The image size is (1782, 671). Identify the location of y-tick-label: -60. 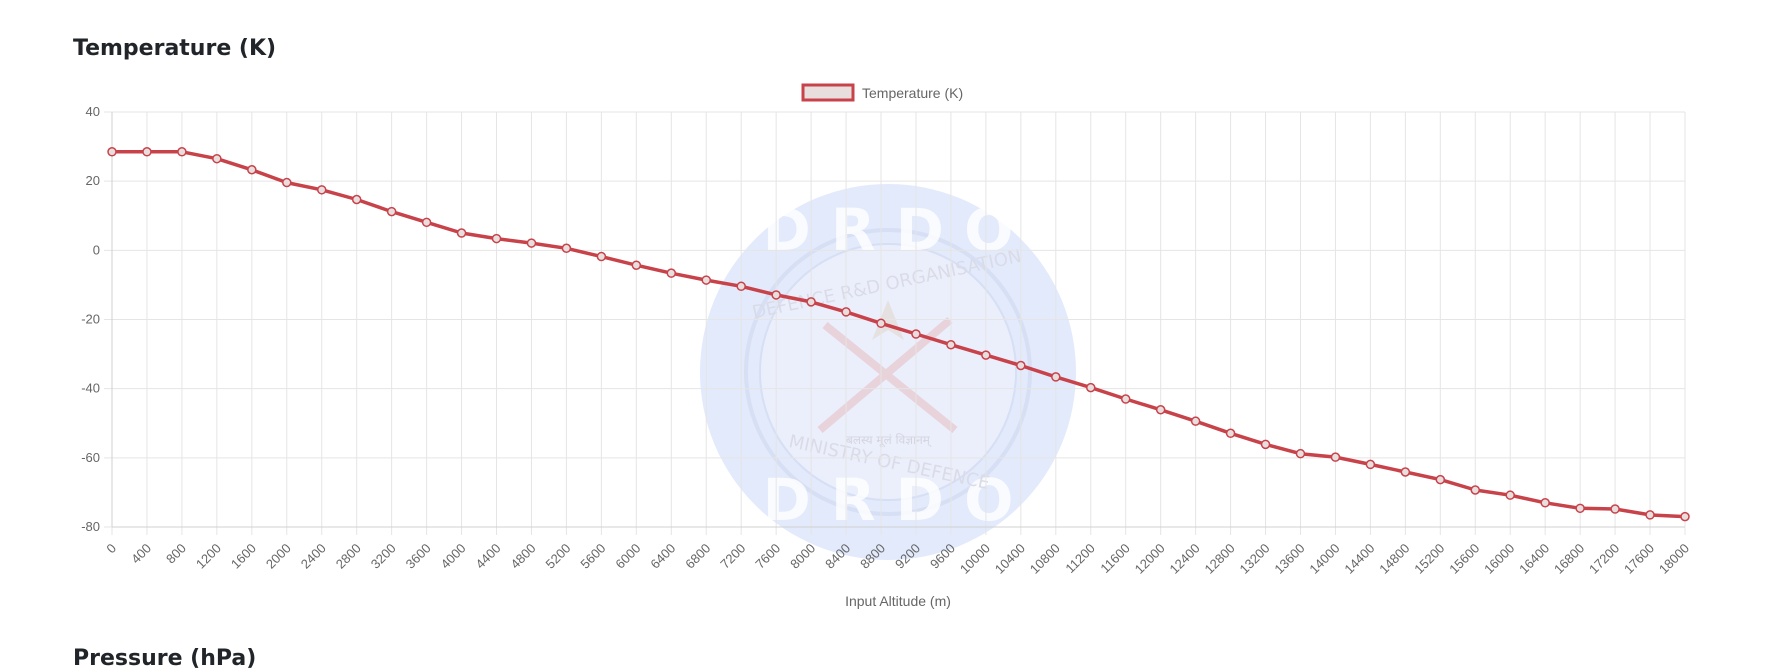
(90, 457).